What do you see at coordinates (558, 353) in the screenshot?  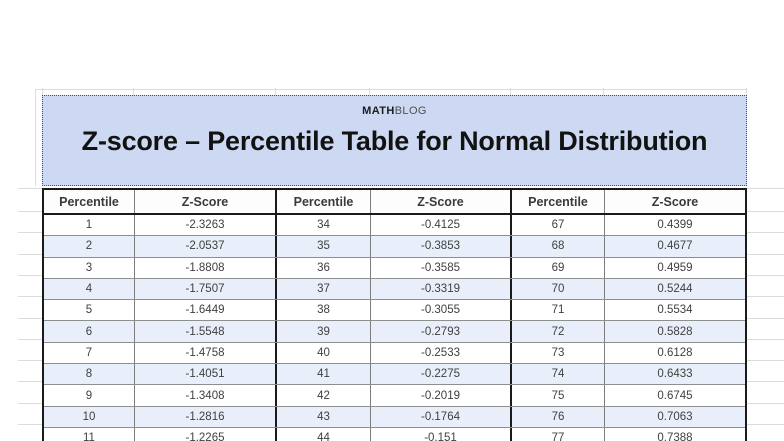 I see `percentile-cell: 73` at bounding box center [558, 353].